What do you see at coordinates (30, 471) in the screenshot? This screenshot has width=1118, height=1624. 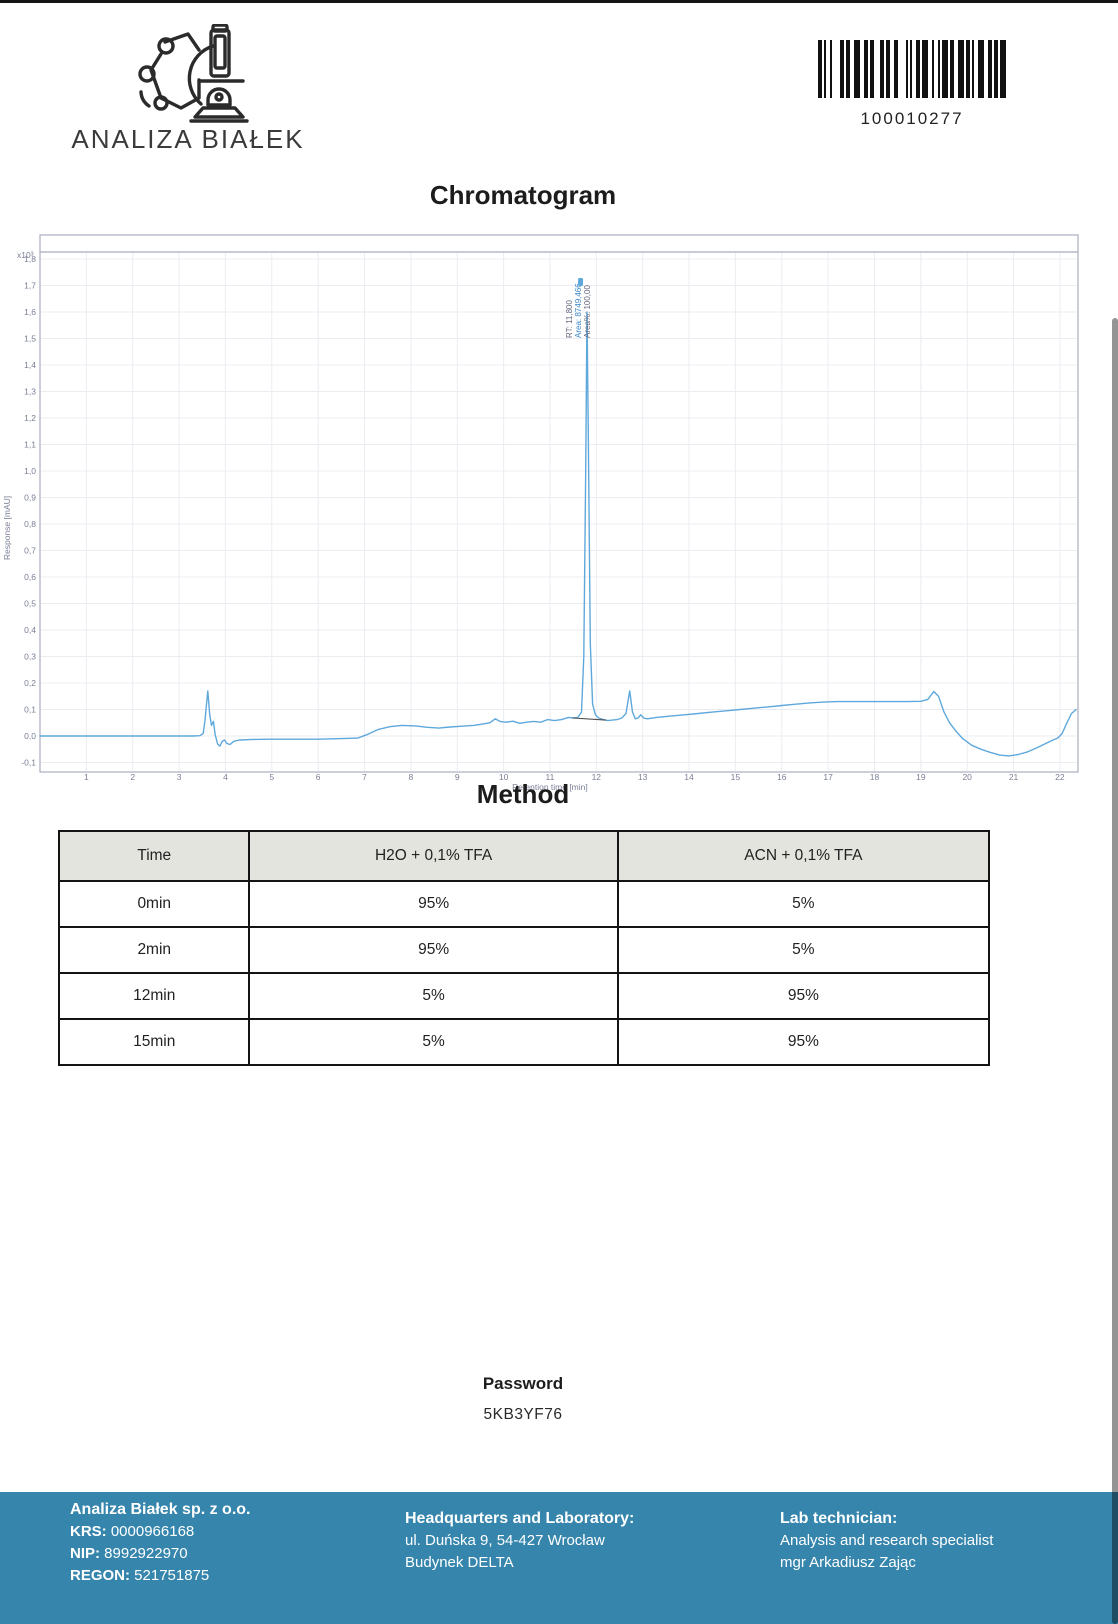 I see `svg-text: 1,0` at bounding box center [30, 471].